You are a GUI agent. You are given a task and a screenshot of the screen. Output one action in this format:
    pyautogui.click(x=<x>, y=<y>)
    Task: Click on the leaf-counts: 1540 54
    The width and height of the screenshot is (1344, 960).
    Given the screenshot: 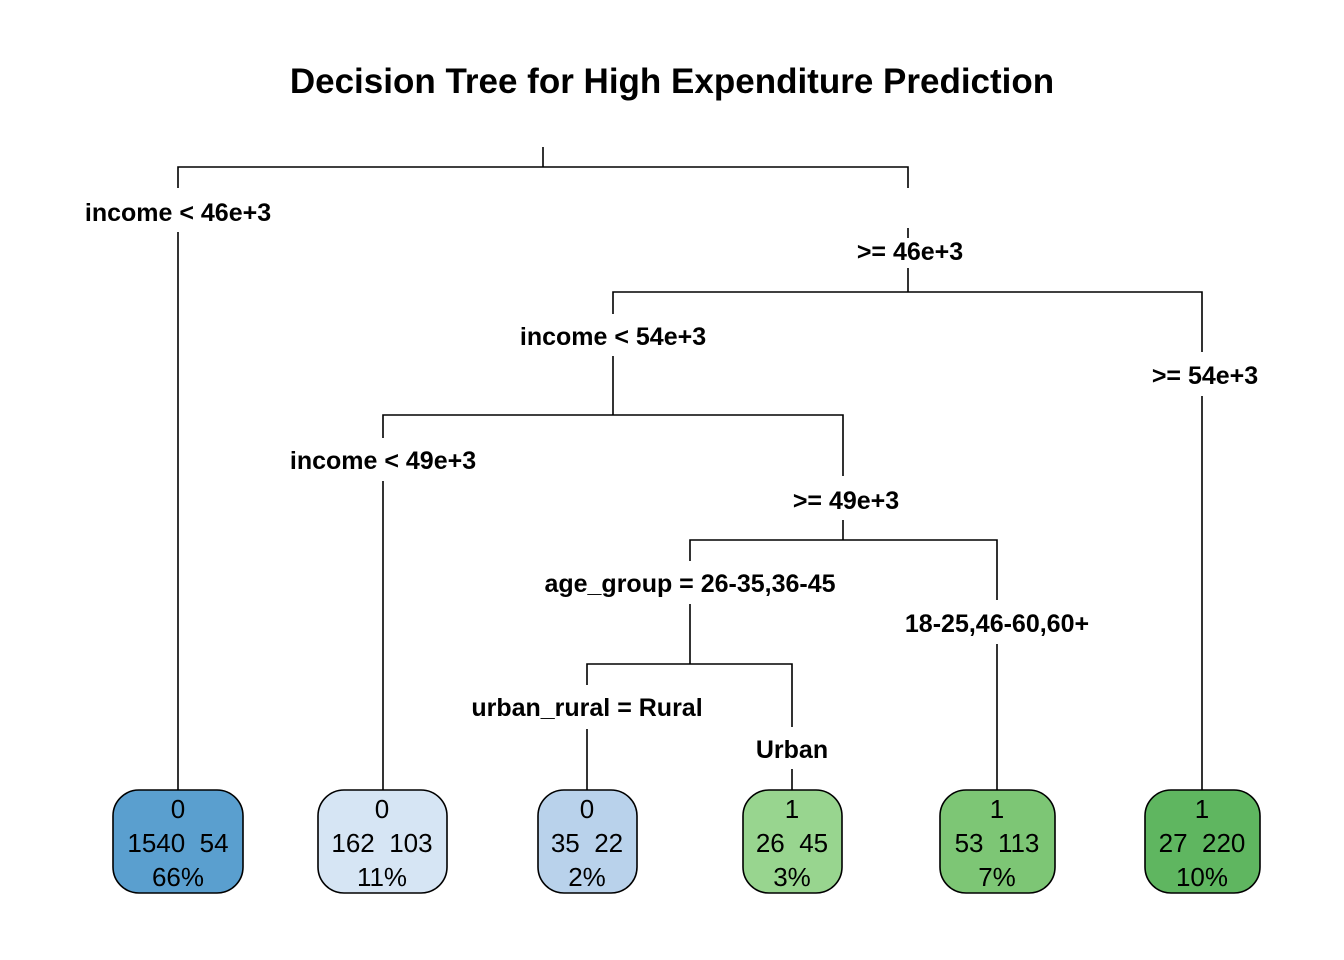 What is the action you would take?
    pyautogui.click(x=177, y=843)
    